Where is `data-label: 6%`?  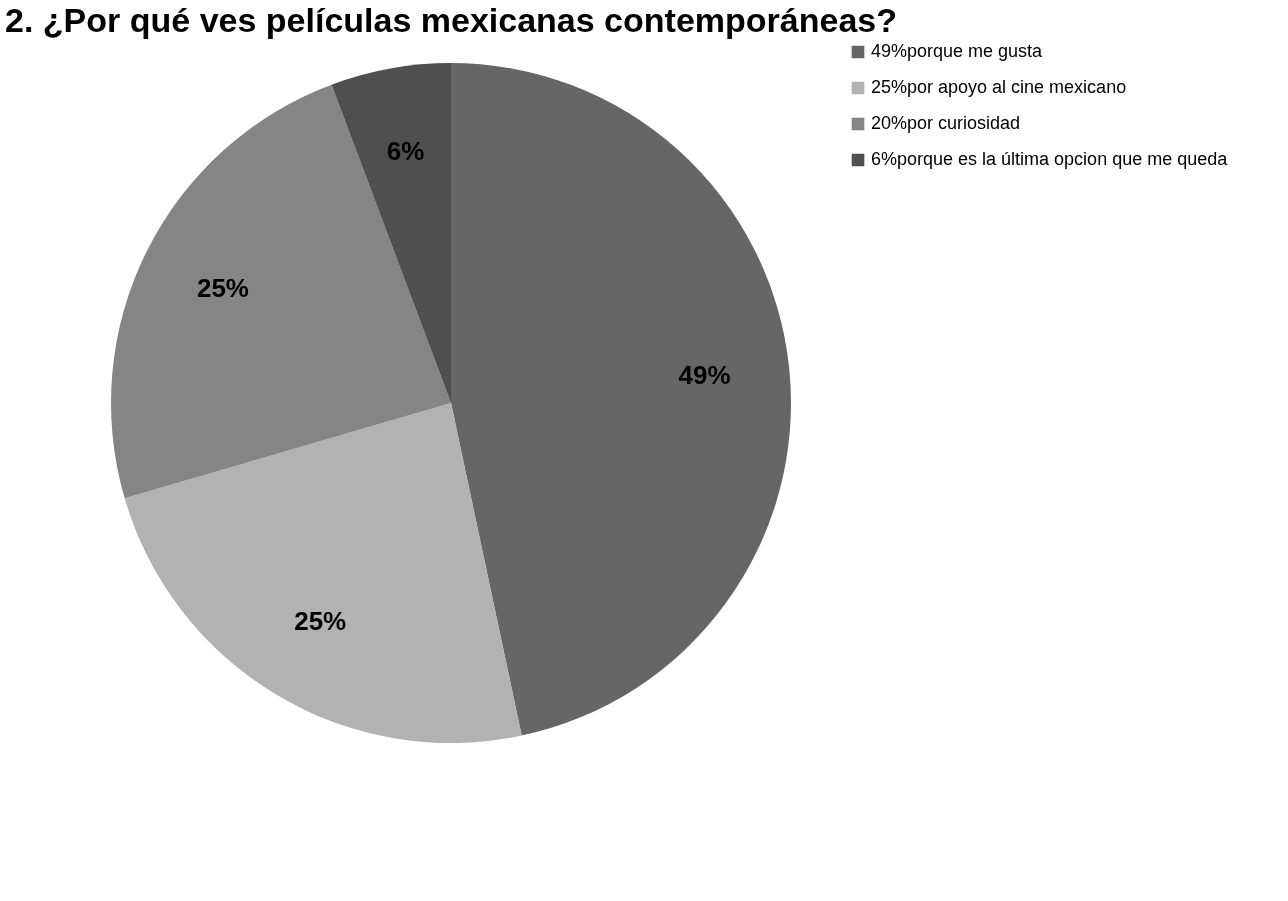 data-label: 6% is located at coordinates (405, 151).